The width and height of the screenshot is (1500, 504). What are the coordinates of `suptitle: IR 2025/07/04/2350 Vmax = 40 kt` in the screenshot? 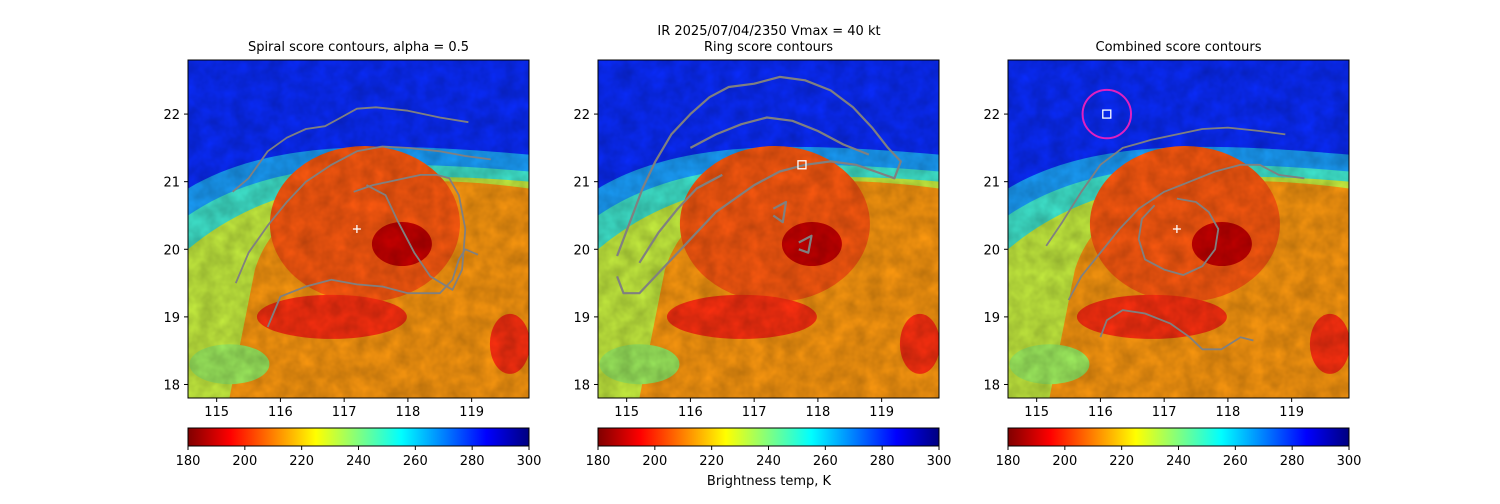 It's located at (768, 31).